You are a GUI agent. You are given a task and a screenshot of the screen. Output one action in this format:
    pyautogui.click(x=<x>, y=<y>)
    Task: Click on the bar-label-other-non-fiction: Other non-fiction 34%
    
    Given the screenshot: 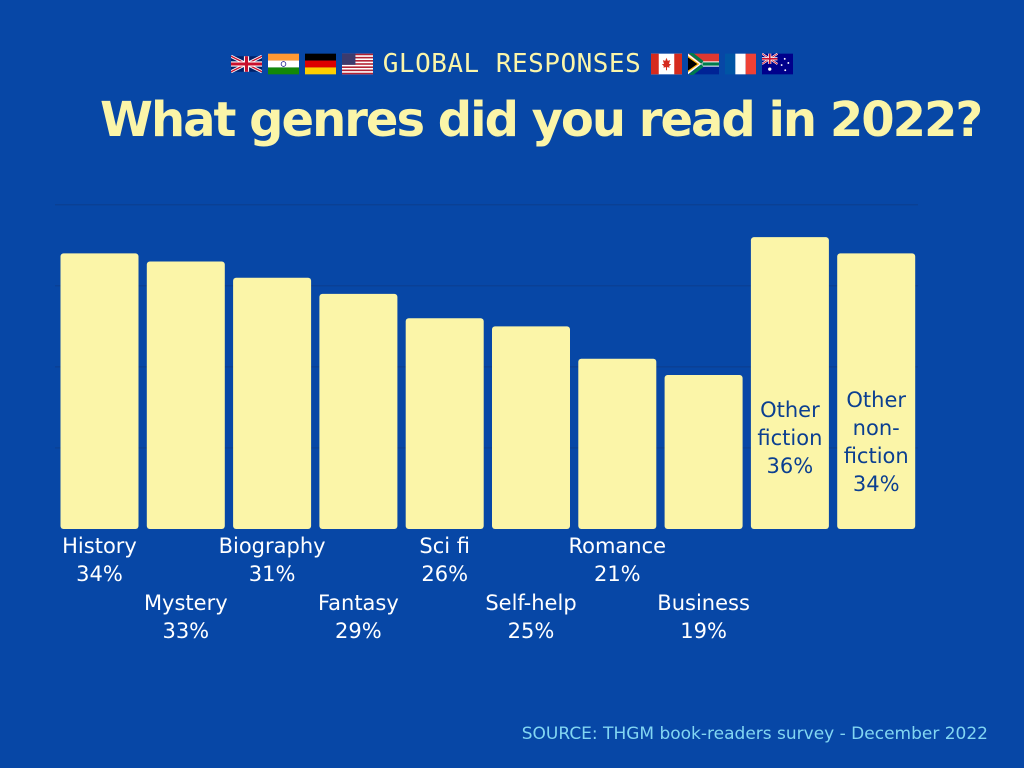 What is the action you would take?
    pyautogui.click(x=876, y=442)
    